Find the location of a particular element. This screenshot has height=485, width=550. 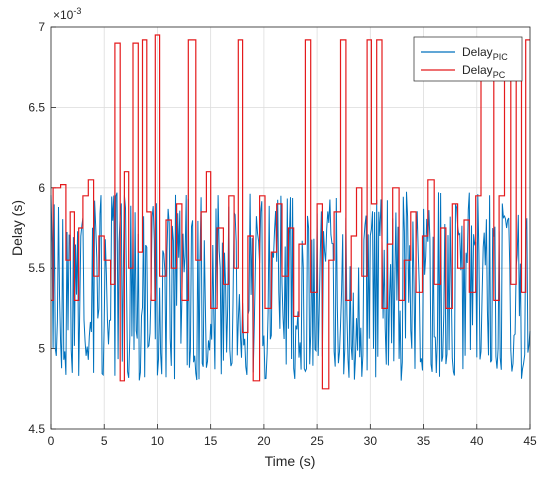

y-tick-labels: 4.5 5 5.5 6 6.5 7 is located at coordinates (36, 228).